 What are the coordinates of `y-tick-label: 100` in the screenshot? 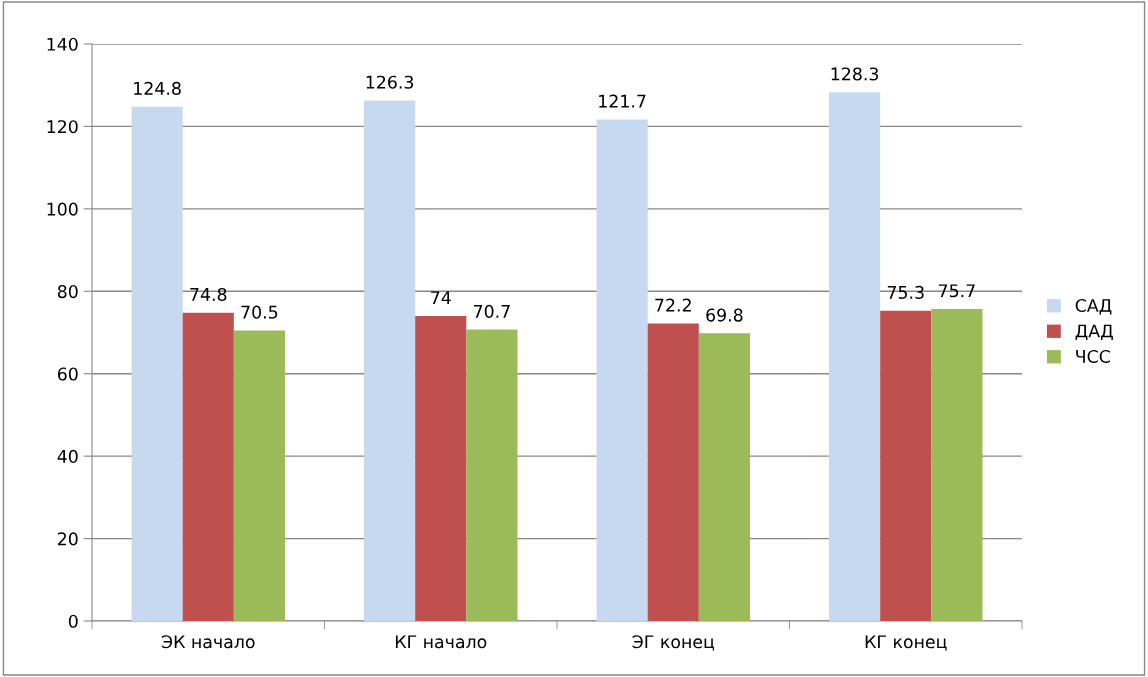 It's located at (62, 209).